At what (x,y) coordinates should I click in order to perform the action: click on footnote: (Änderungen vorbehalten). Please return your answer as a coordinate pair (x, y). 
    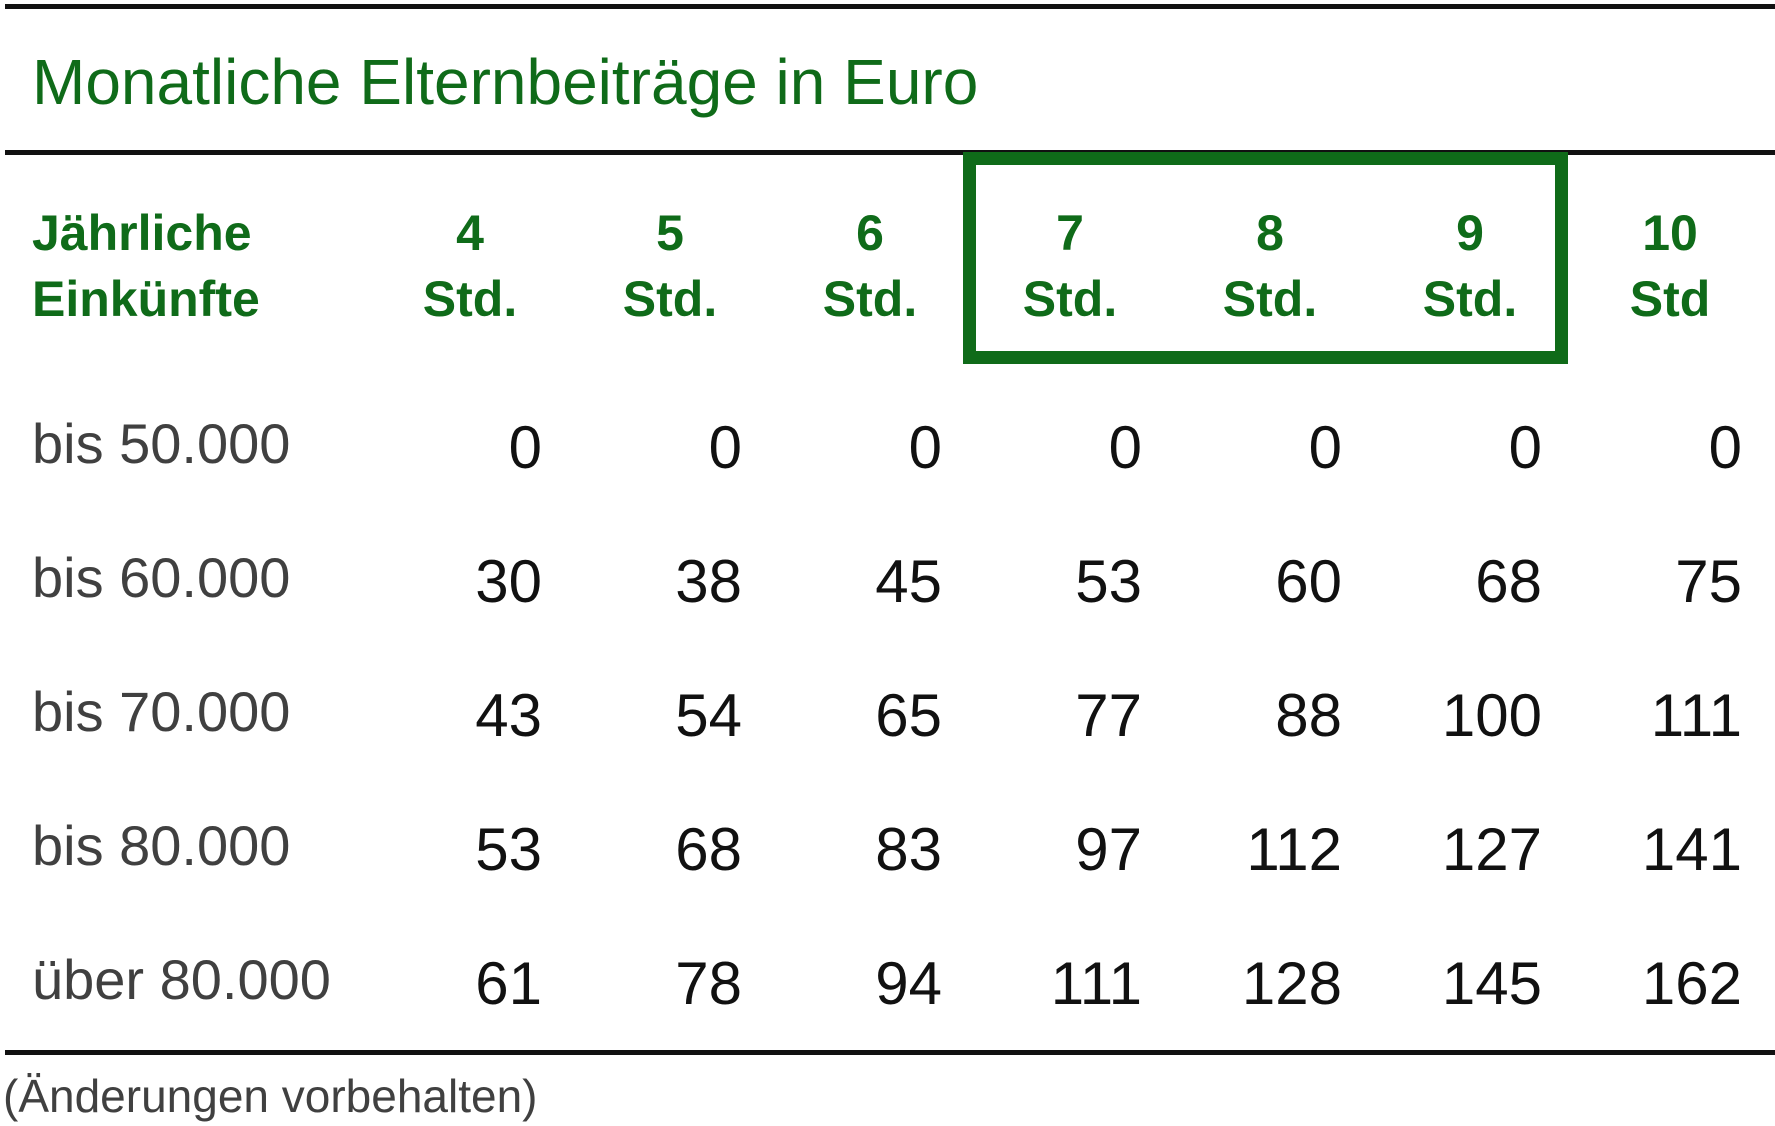
    Looking at the image, I should click on (270, 1096).